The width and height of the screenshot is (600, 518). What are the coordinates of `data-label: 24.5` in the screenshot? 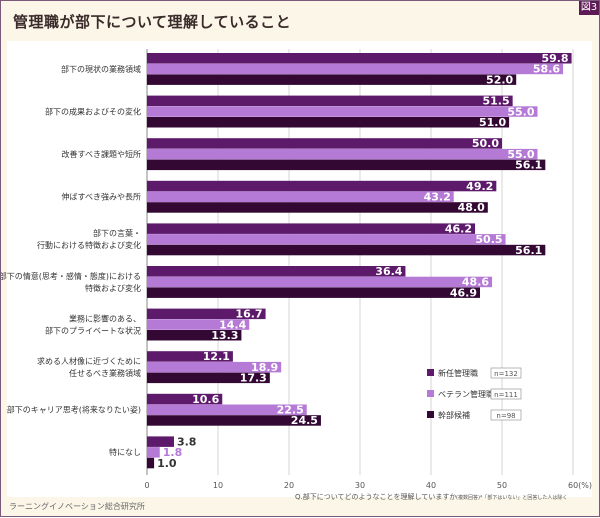 It's located at (304, 420).